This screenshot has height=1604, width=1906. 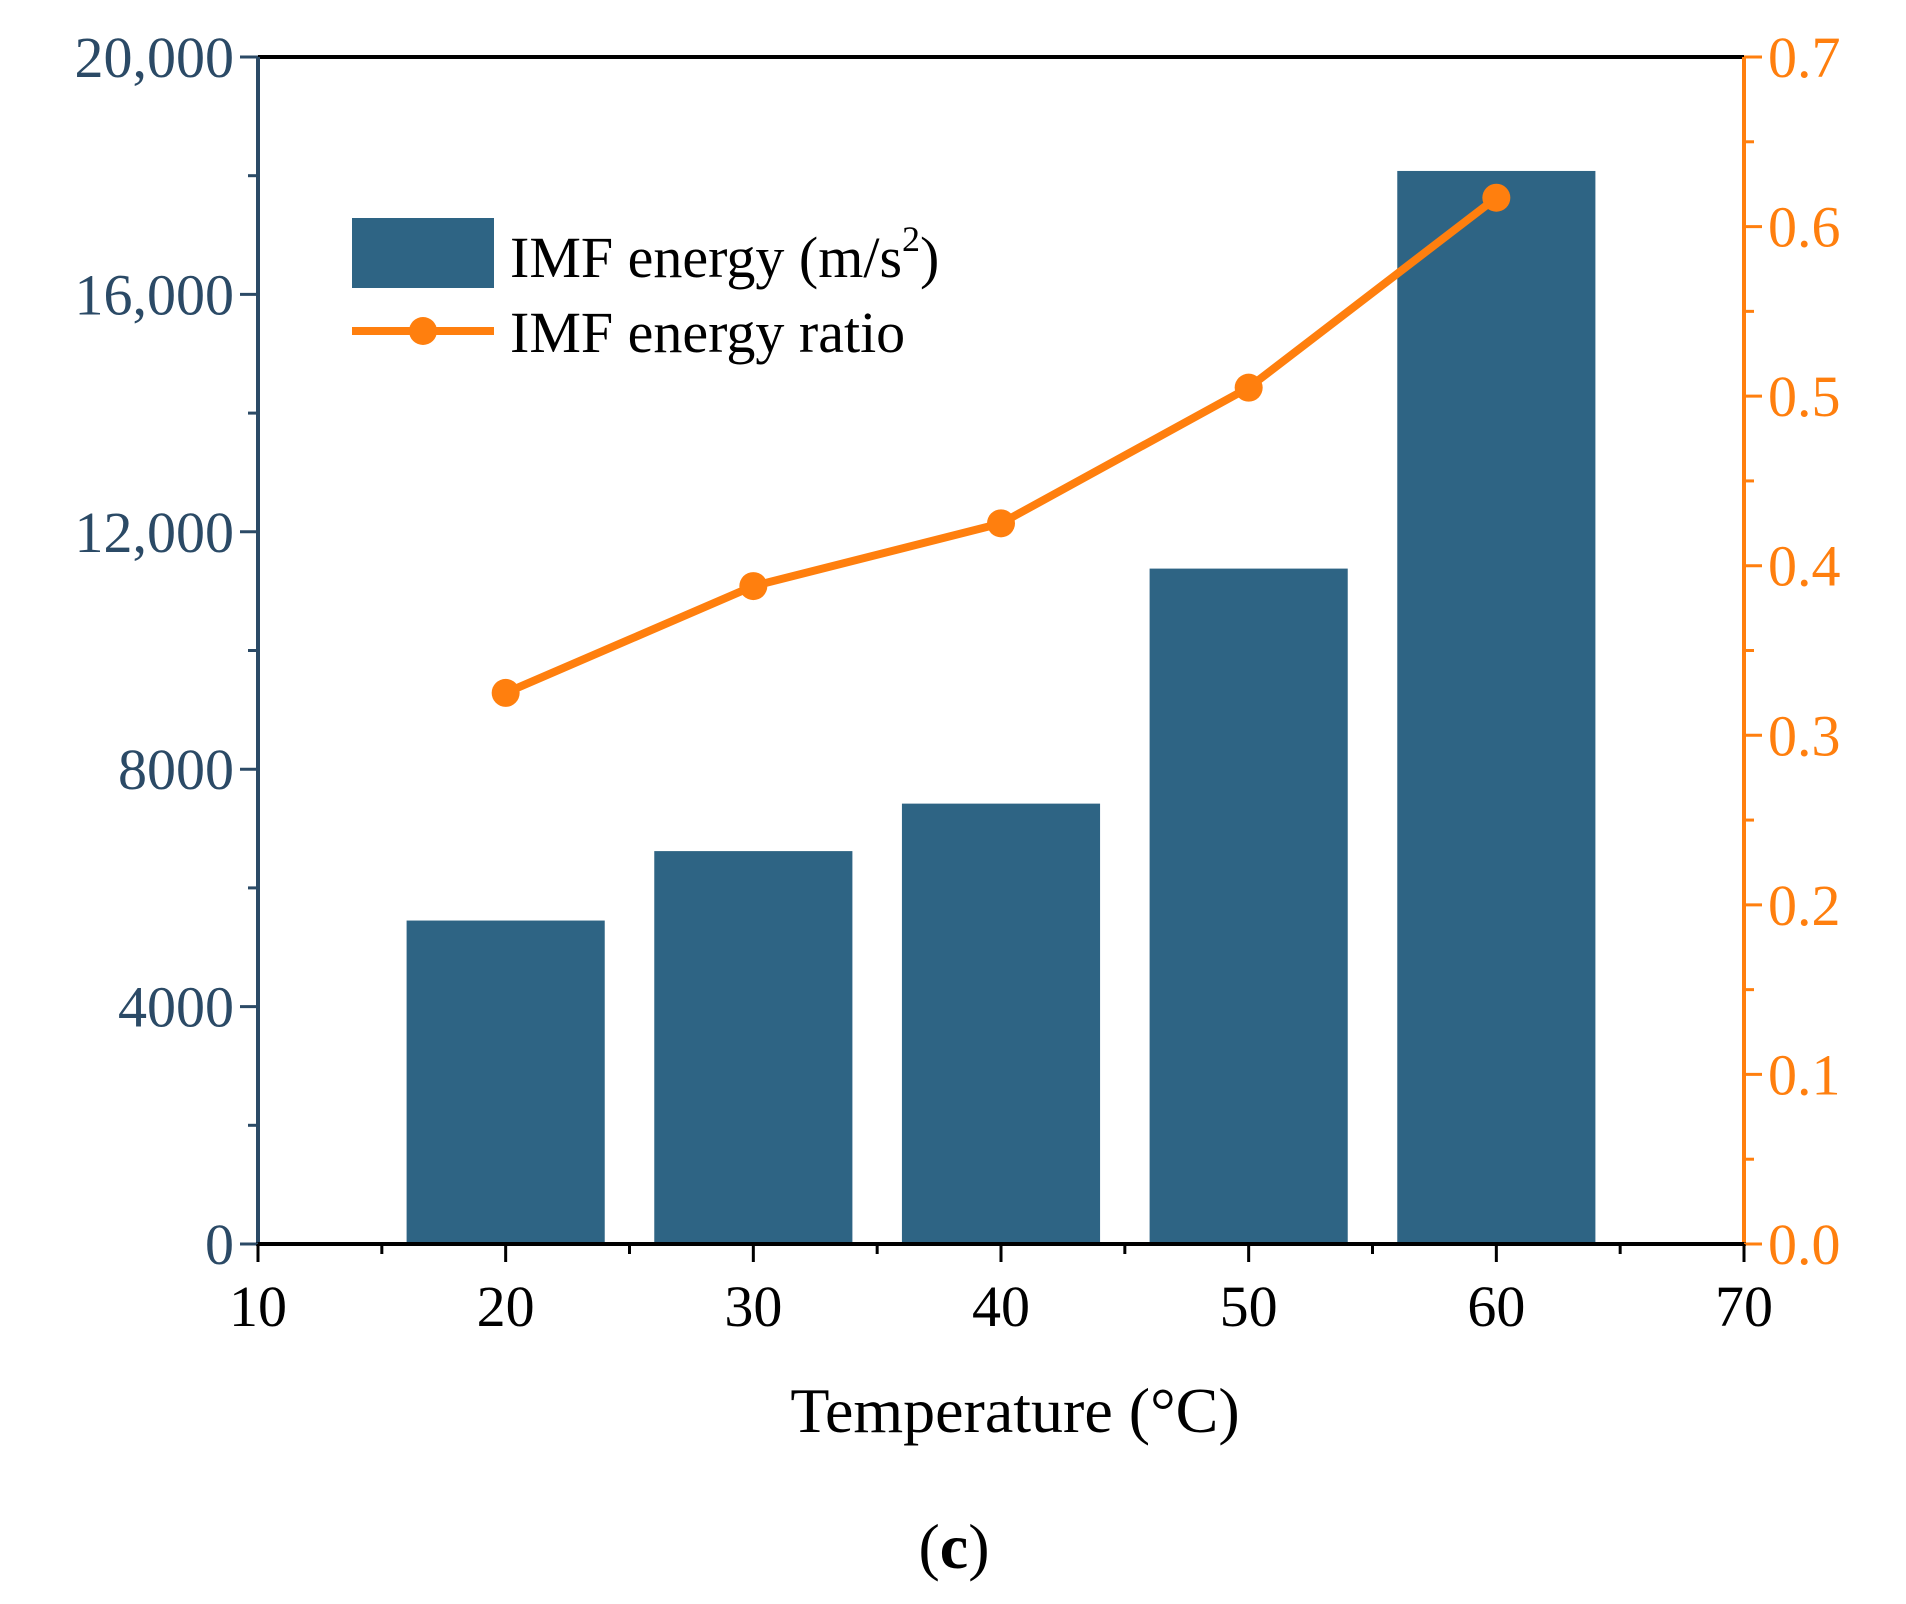 What do you see at coordinates (155, 532) in the screenshot?
I see `left-tick-label: 12,000` at bounding box center [155, 532].